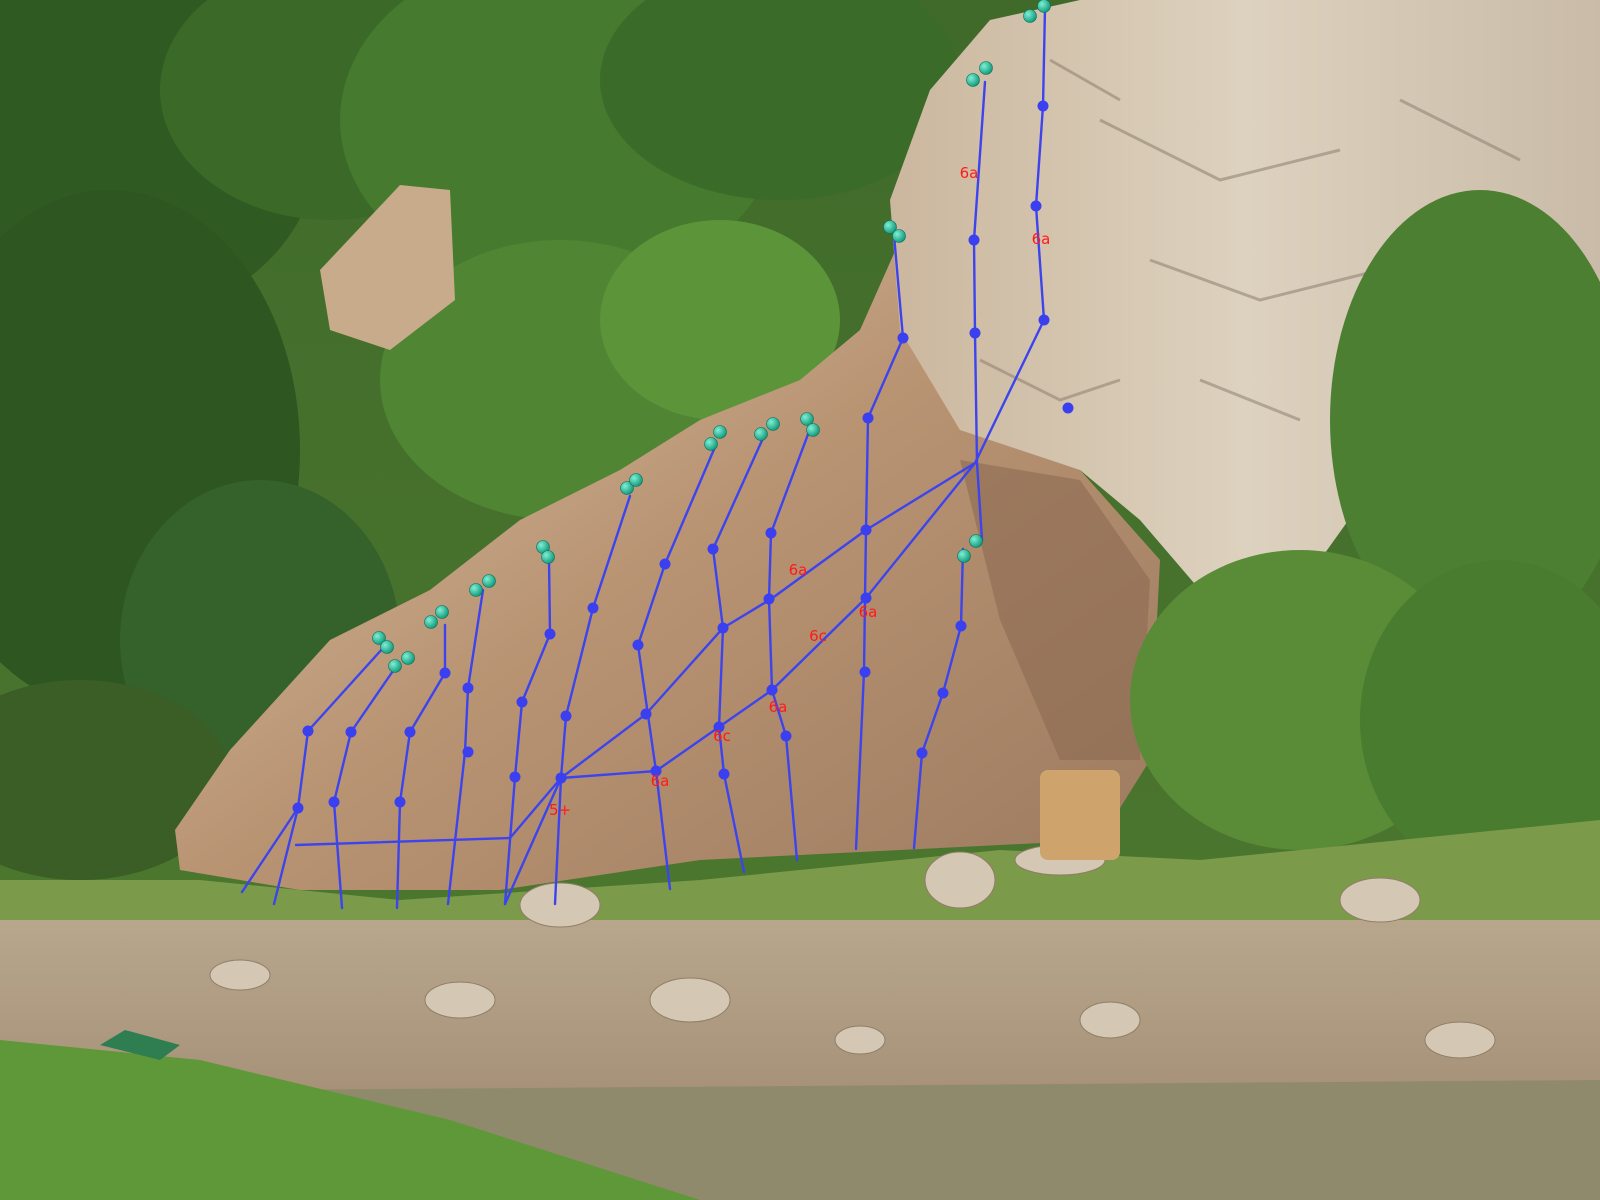 The image size is (1600, 1200). What do you see at coordinates (1055, 610) in the screenshot?
I see `slab-shadow` at bounding box center [1055, 610].